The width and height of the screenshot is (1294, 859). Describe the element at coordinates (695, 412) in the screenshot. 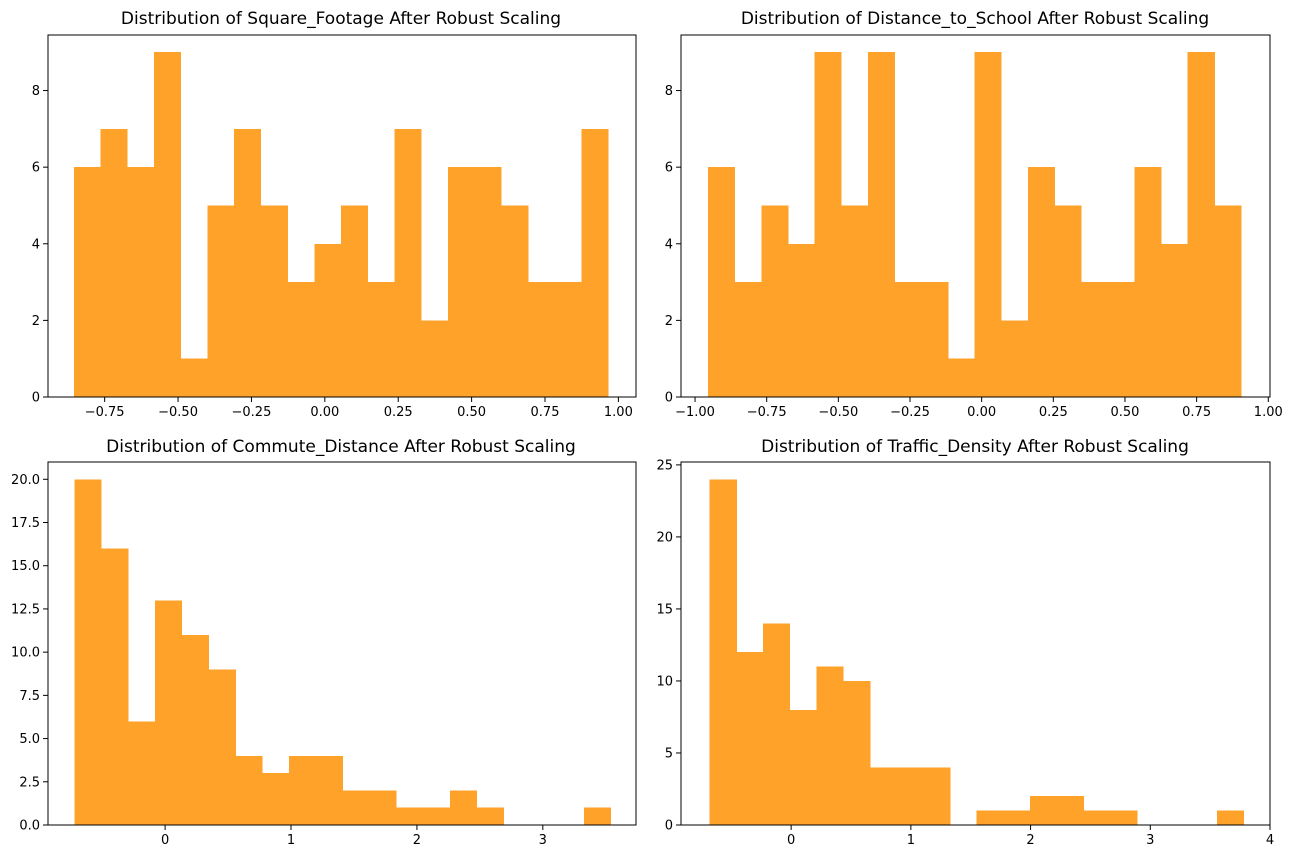

I see `x-tick-label: −1.00` at that location.